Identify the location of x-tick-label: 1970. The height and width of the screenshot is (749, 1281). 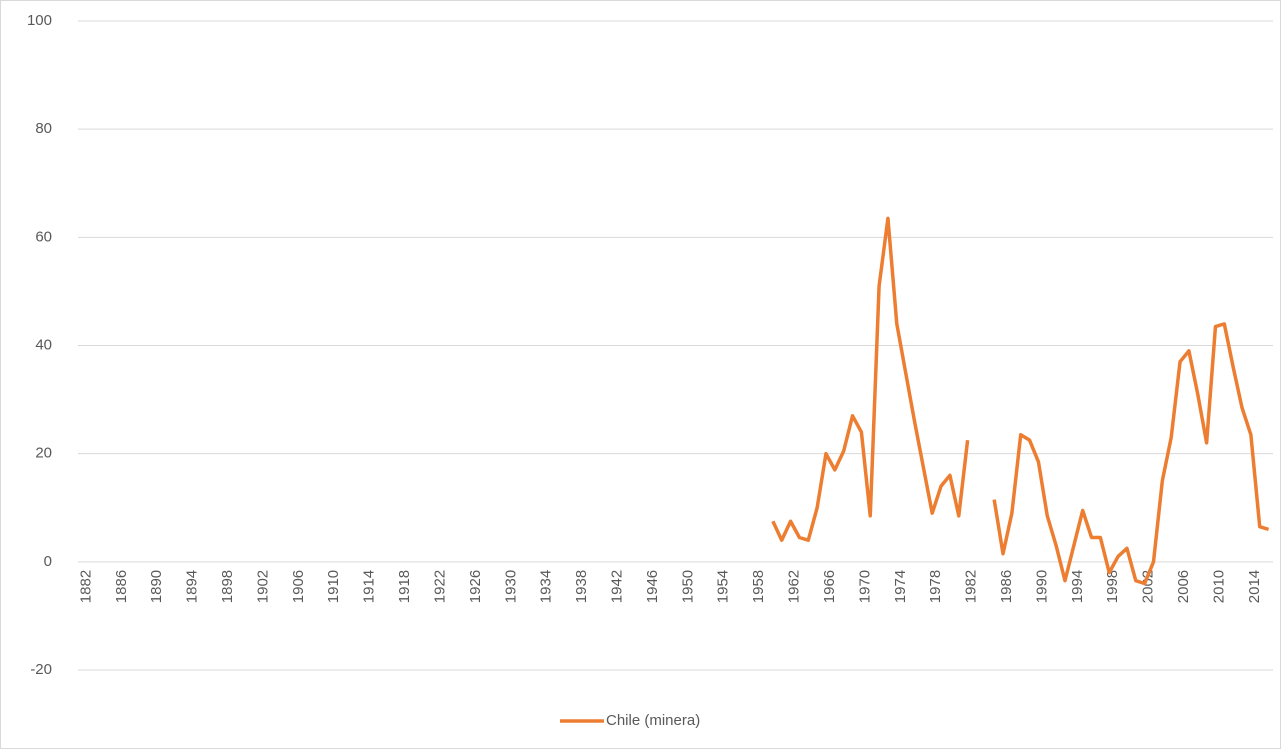
(864, 586).